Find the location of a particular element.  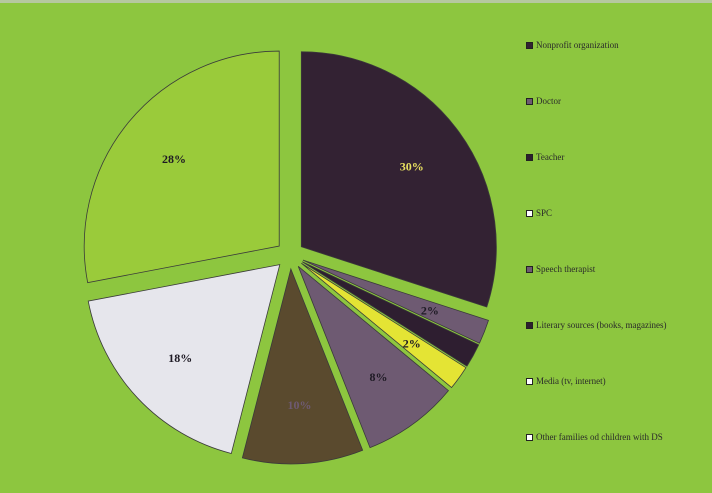

slice-label-other-families-od-children-with-ds: 28% is located at coordinates (174, 159).